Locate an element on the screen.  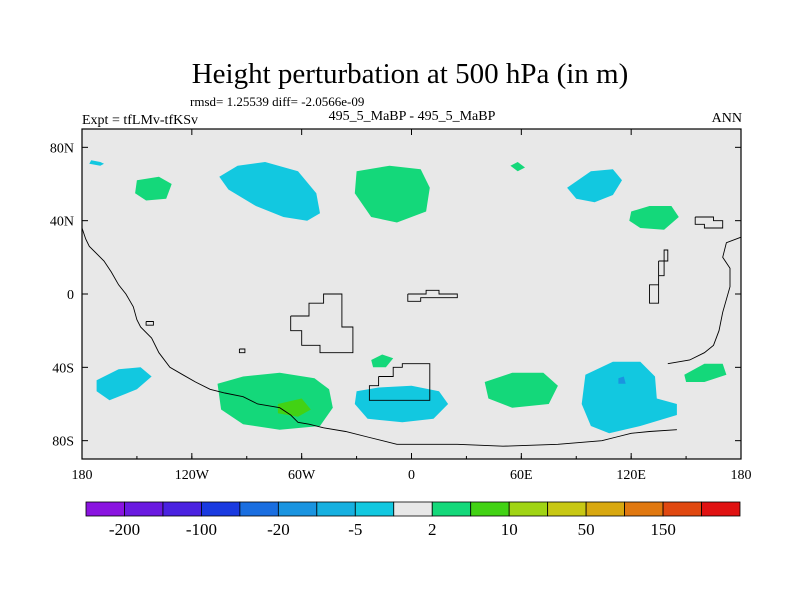
experiment-label: Expt = tfLMv-tfKSv is located at coordinates (140, 120).